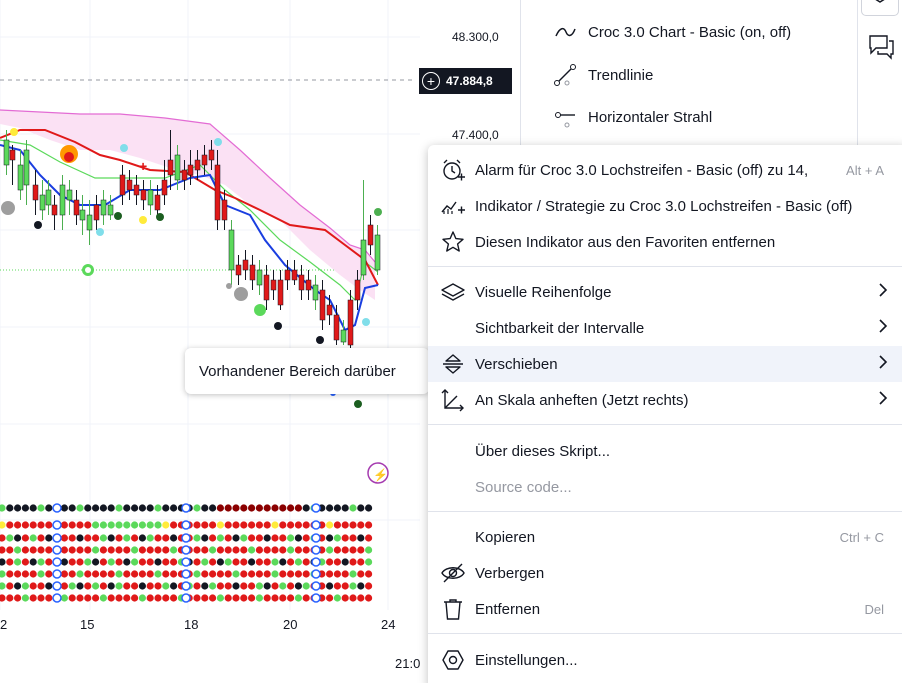 The width and height of the screenshot is (902, 683). Describe the element at coordinates (602, 75) in the screenshot. I see `side-item-trendline: Trendlinie` at that location.